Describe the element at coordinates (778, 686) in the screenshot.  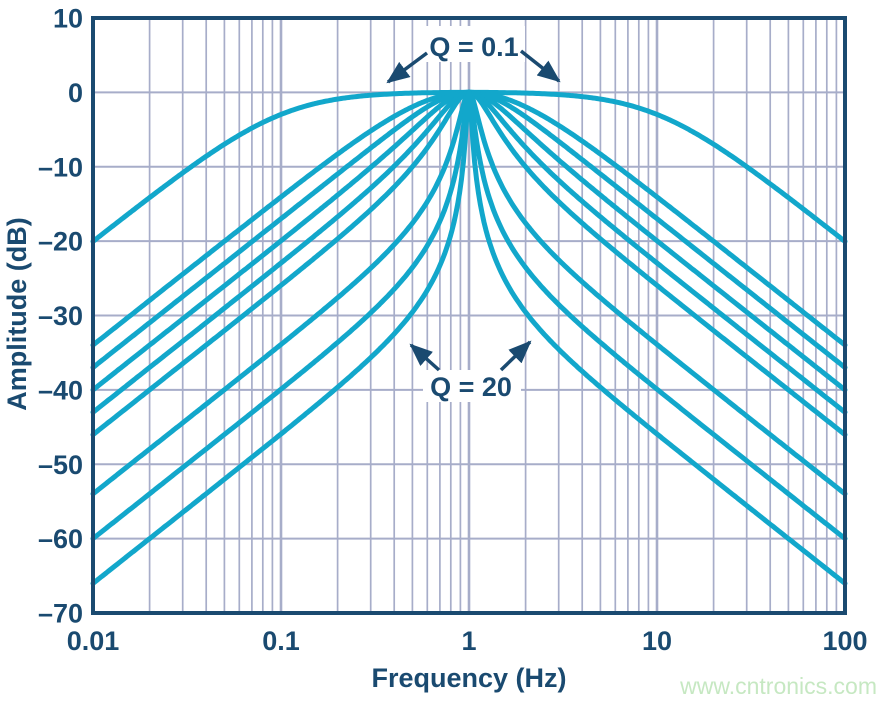
I see `watermark: www.cntronics.com` at that location.